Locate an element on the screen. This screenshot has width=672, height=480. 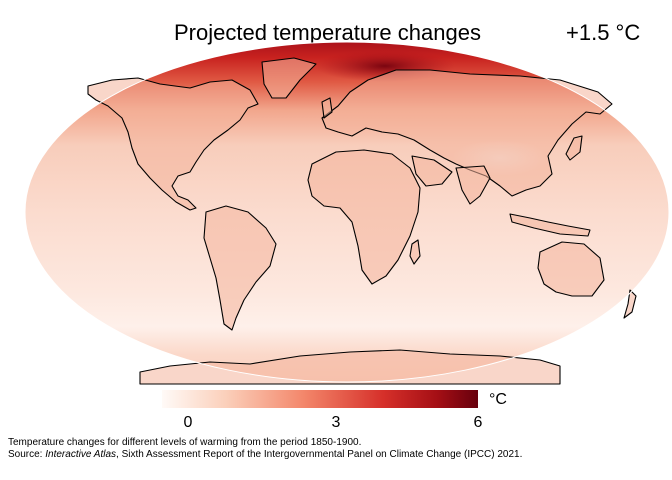
new-zealand is located at coordinates (630, 304).